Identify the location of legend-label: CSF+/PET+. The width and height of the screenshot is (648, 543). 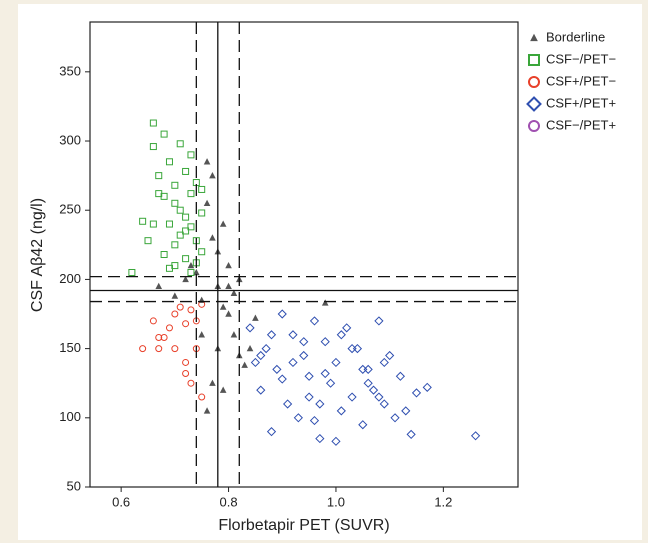
(581, 102).